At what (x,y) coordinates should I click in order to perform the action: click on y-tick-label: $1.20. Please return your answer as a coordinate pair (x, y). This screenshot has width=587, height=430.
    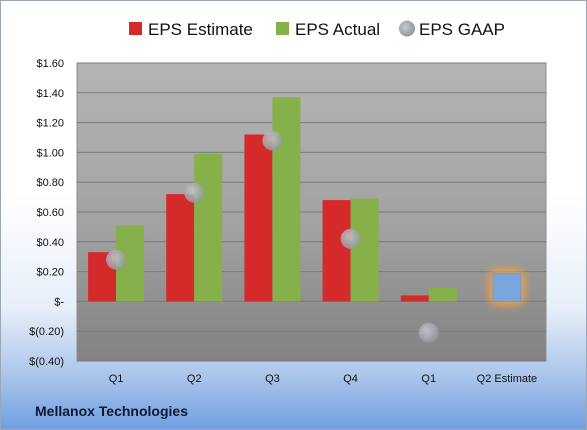
    Looking at the image, I should click on (50, 124).